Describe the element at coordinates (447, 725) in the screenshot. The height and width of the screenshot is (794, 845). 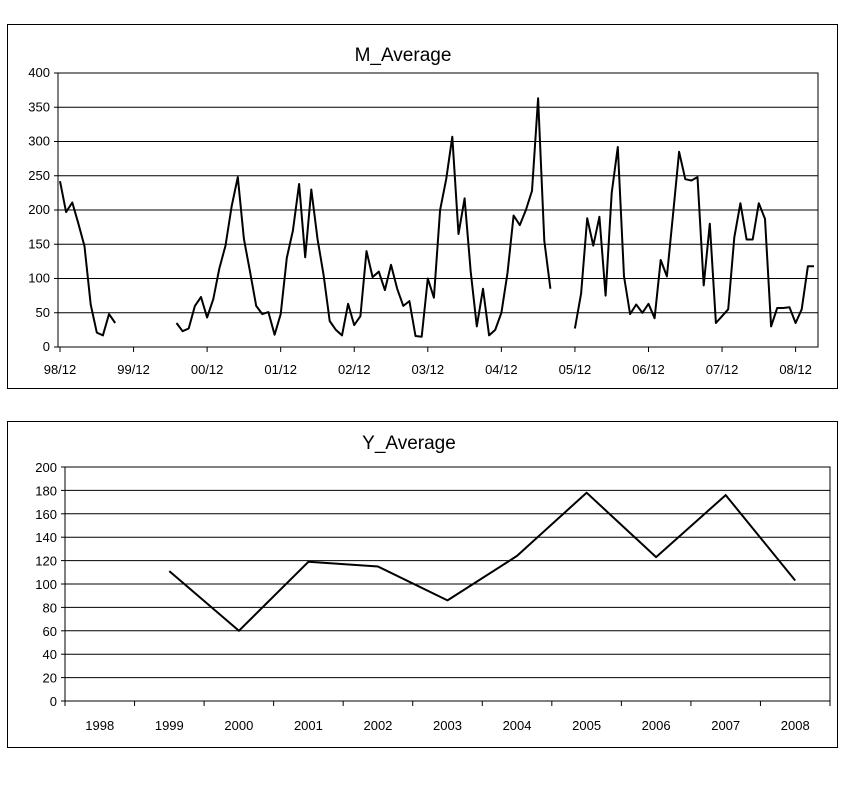
I see `x-tick-label: 2003` at that location.